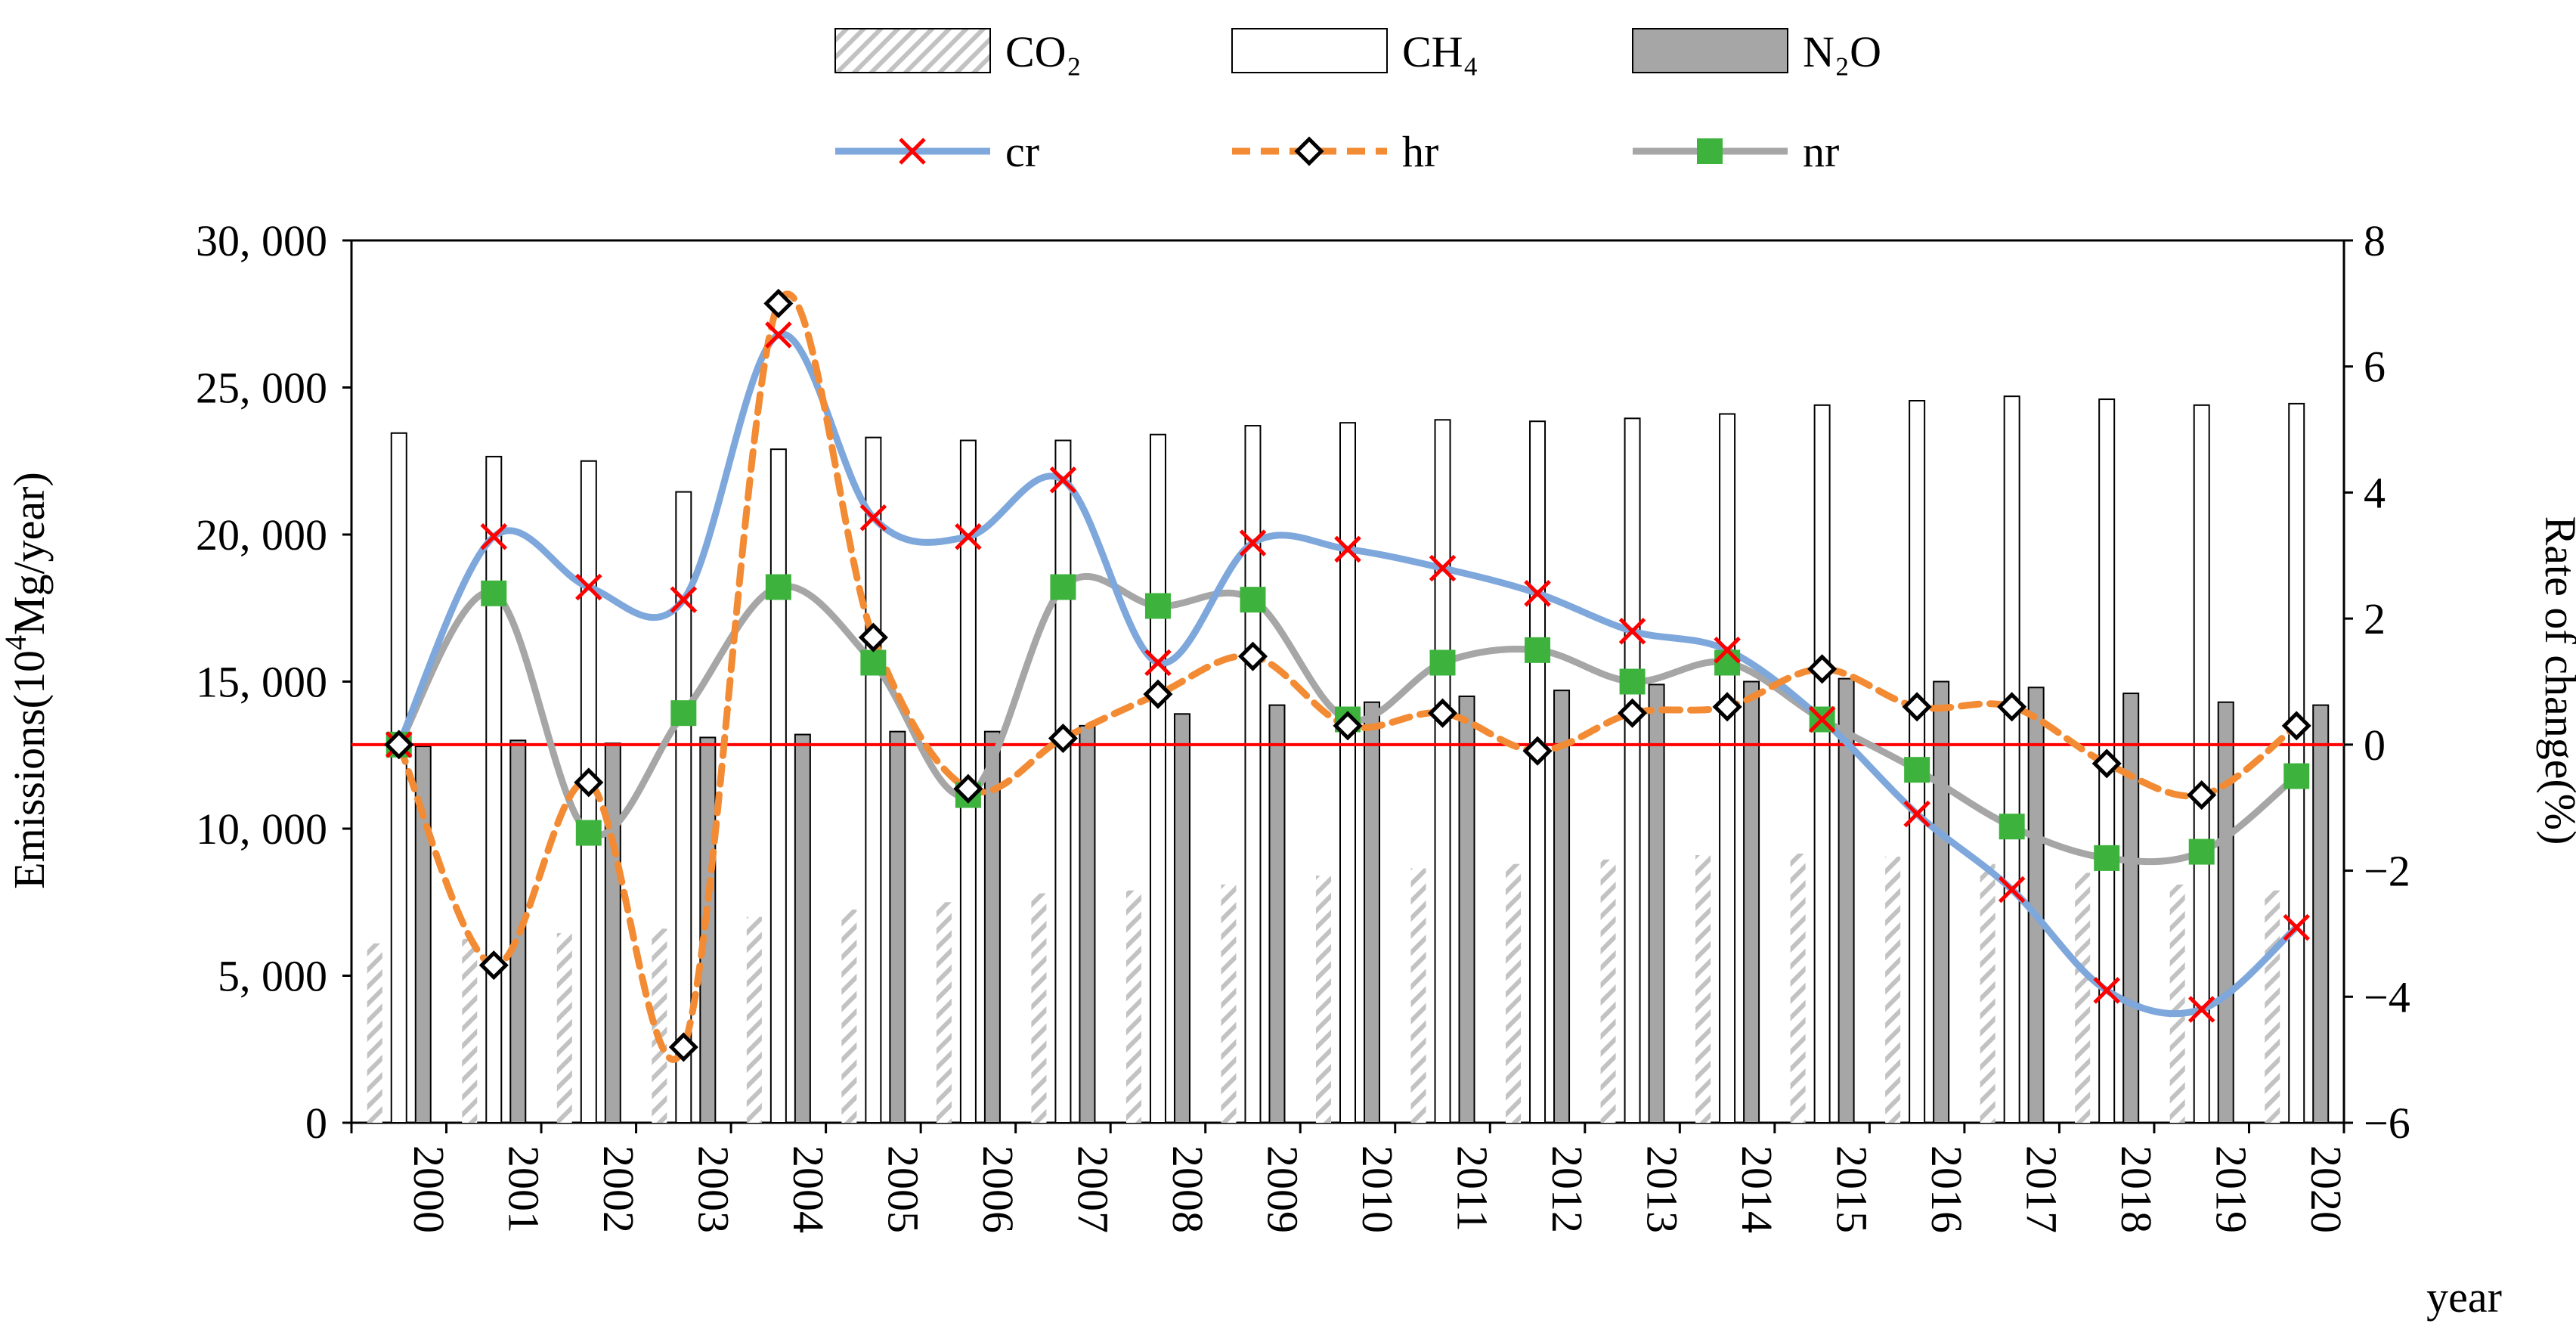  I want to click on x-tick-label-2020: 2020, so click(2326, 1189).